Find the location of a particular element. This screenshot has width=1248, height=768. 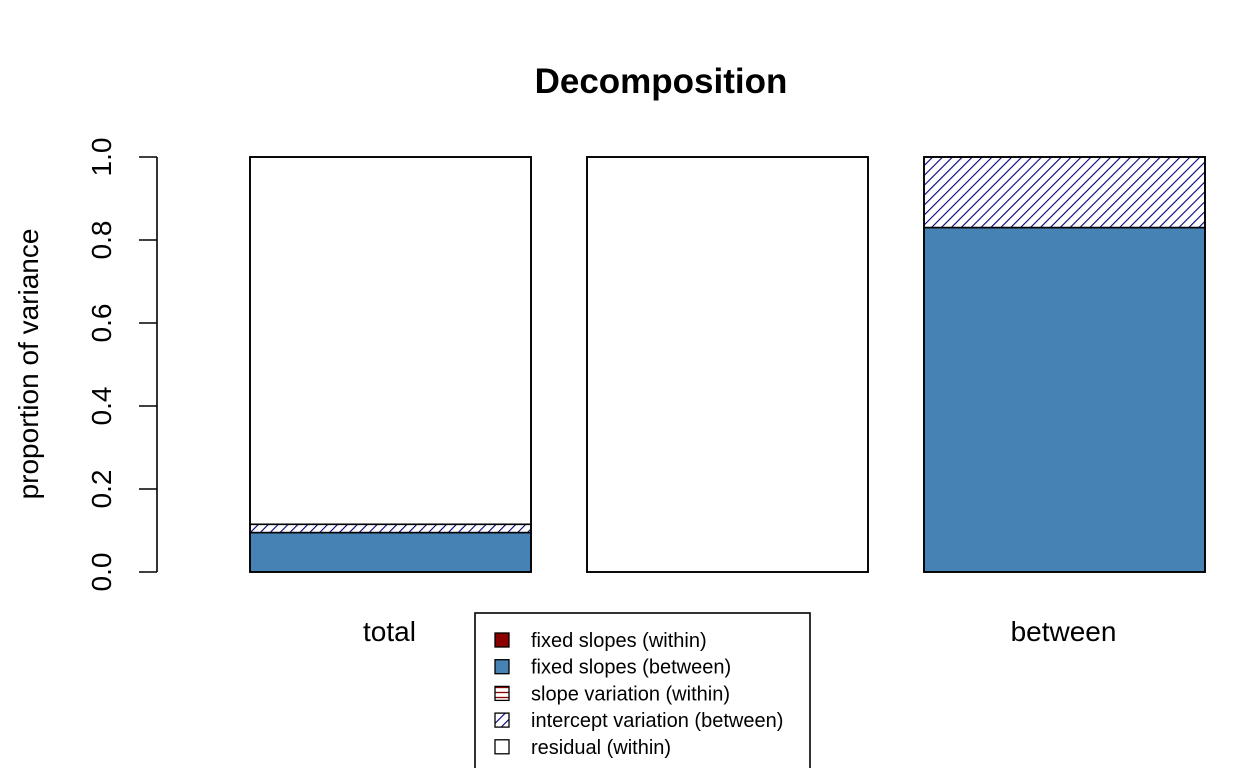

y-axis: 0.0 0.2 0.4 0.6 0.8 1.0 is located at coordinates (122, 365).